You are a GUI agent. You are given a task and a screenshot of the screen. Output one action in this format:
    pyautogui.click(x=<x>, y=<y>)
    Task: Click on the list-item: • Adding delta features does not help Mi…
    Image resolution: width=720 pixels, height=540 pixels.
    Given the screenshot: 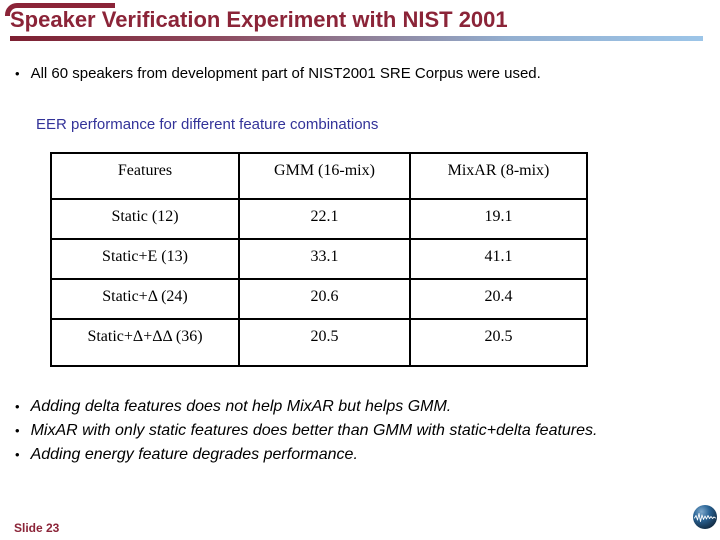 What is the action you would take?
    pyautogui.click(x=307, y=406)
    